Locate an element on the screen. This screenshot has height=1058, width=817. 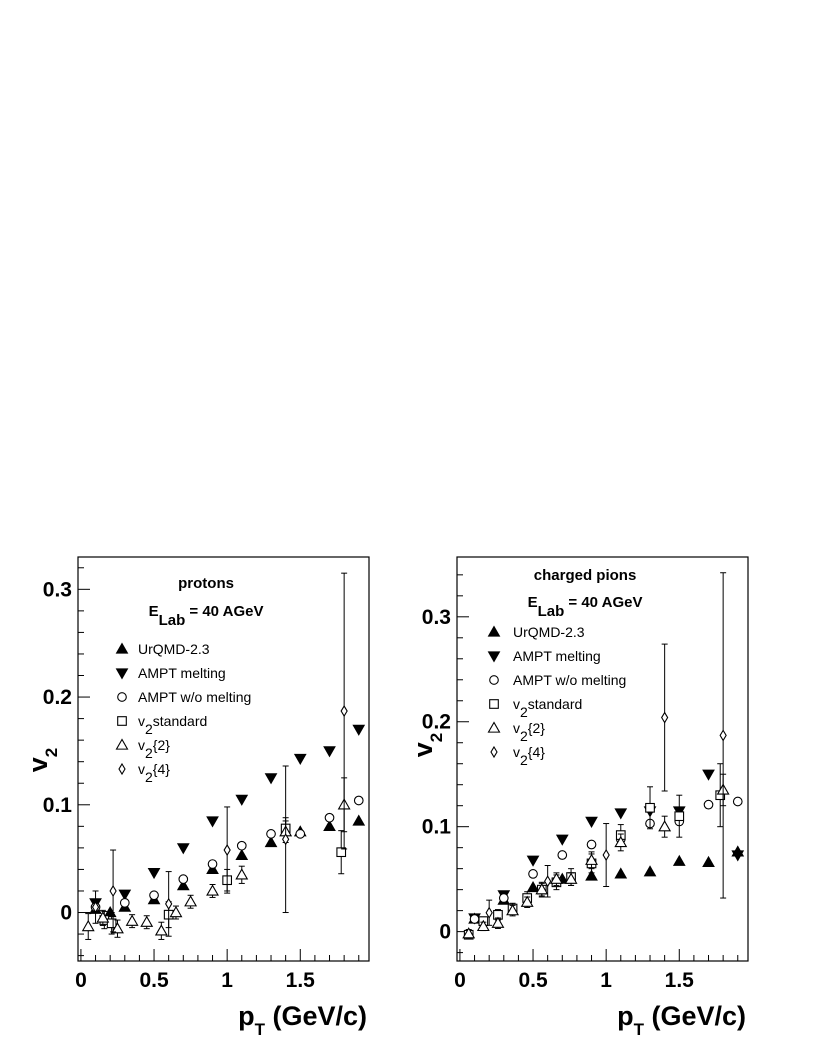
legend-label: UrQMD-2.3 is located at coordinates (549, 632).